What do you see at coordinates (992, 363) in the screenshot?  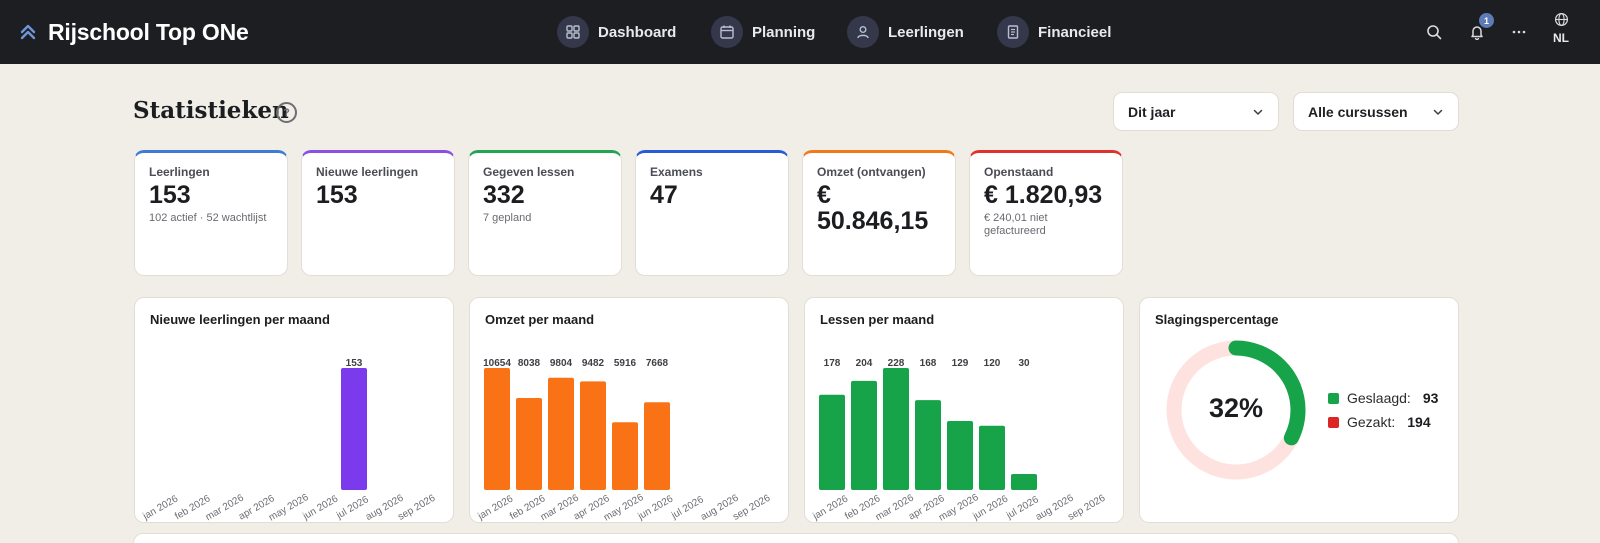 I see `bar-value-label: 120` at bounding box center [992, 363].